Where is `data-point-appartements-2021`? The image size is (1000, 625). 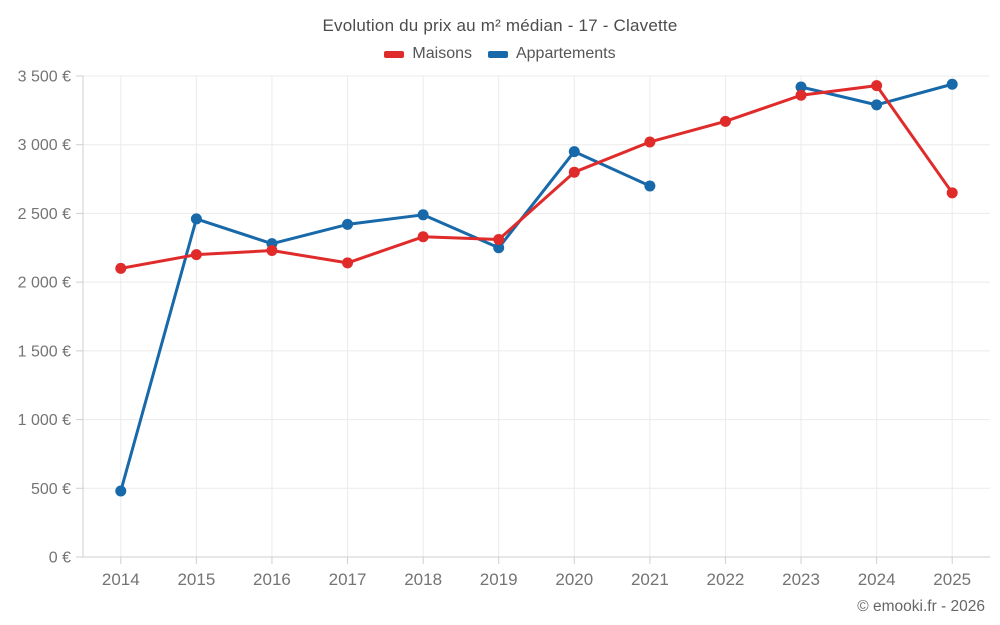
data-point-appartements-2021 is located at coordinates (650, 186).